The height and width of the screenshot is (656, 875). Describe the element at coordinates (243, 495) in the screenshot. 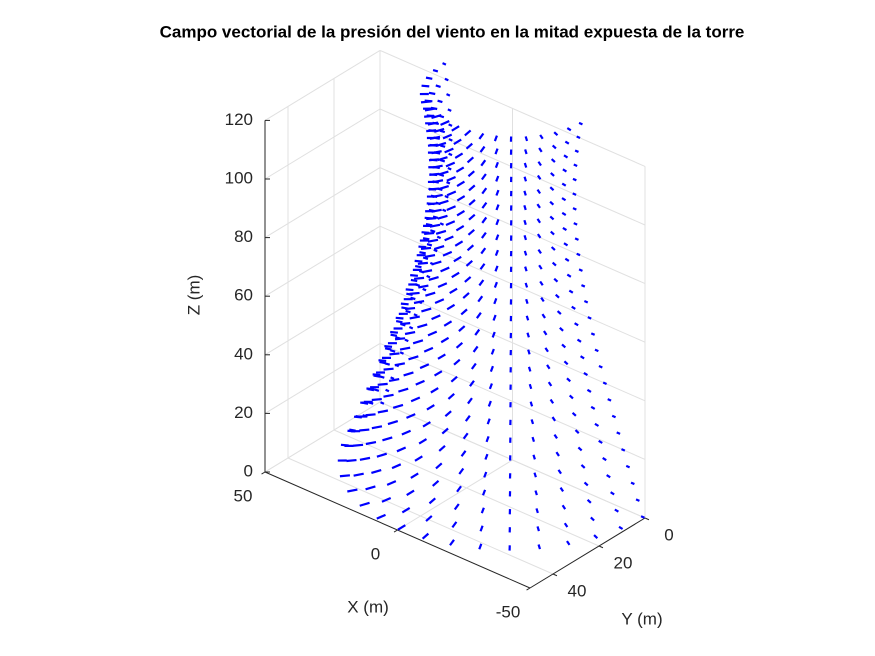

I see `x-tick-label: 50` at that location.